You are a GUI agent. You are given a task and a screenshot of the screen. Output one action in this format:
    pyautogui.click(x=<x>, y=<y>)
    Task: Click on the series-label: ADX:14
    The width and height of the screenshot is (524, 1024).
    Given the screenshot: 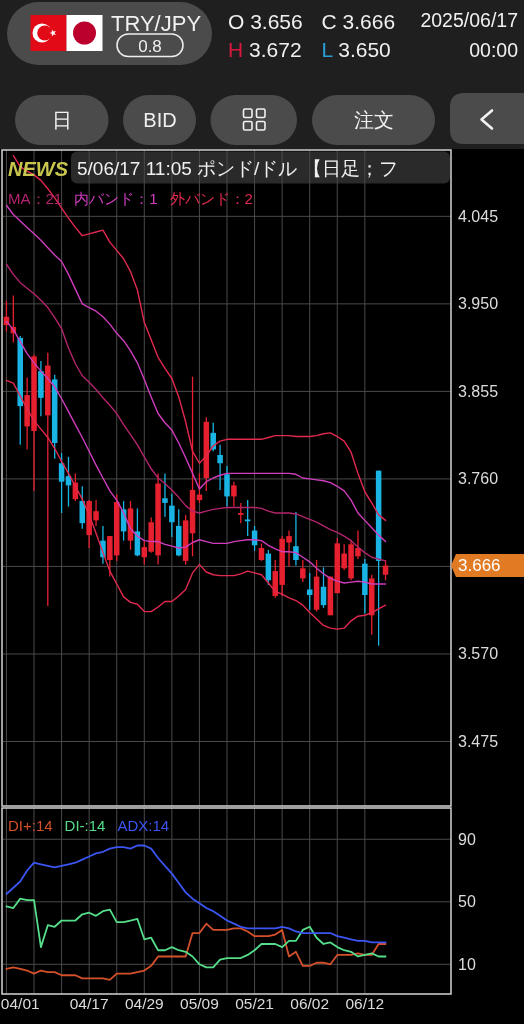 What is the action you would take?
    pyautogui.click(x=143, y=825)
    